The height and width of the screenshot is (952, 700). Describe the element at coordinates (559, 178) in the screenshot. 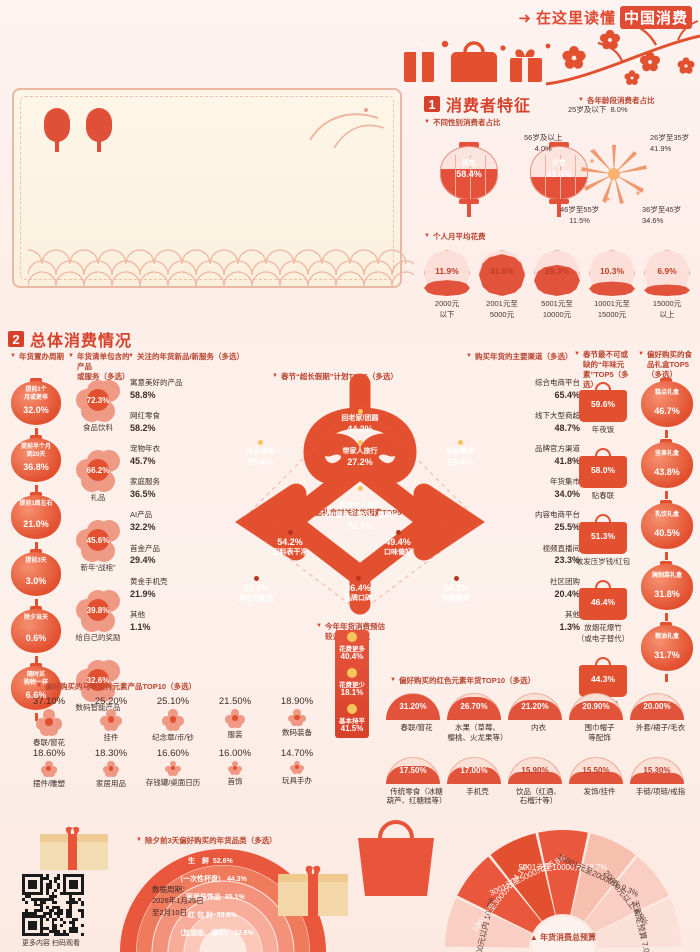

I see `gender-lantern-female: 女性 41.6%` at that location.